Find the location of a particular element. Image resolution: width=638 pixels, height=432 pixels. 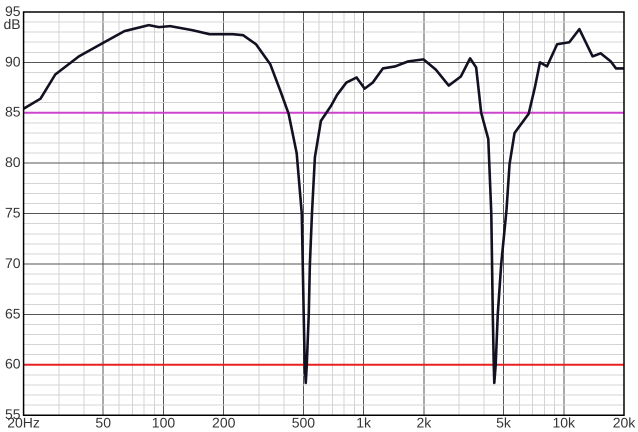

y-tick-label: 60 is located at coordinates (12, 364).